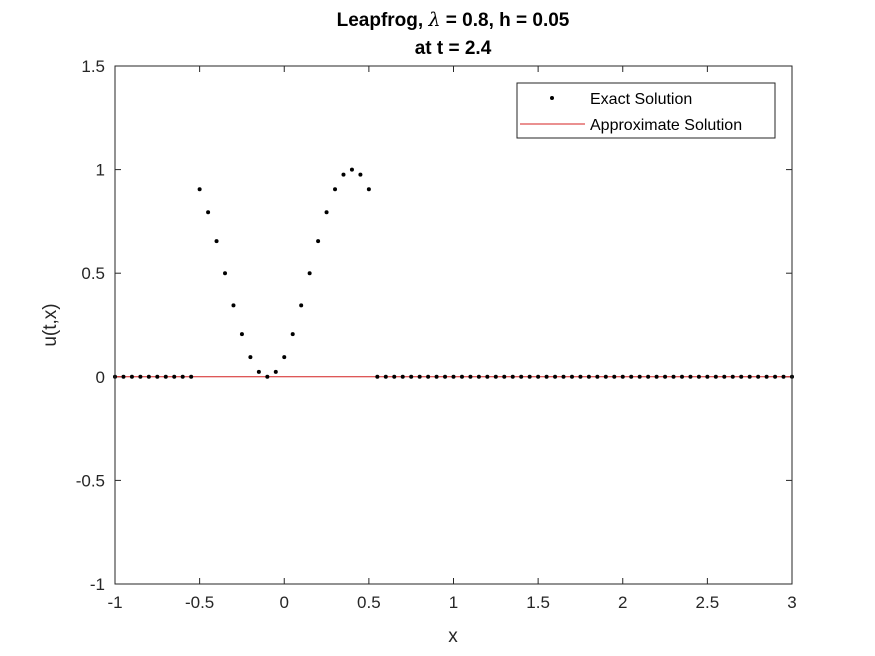  What do you see at coordinates (50, 324) in the screenshot?
I see `y-axis-label: u(t,x)` at bounding box center [50, 324].